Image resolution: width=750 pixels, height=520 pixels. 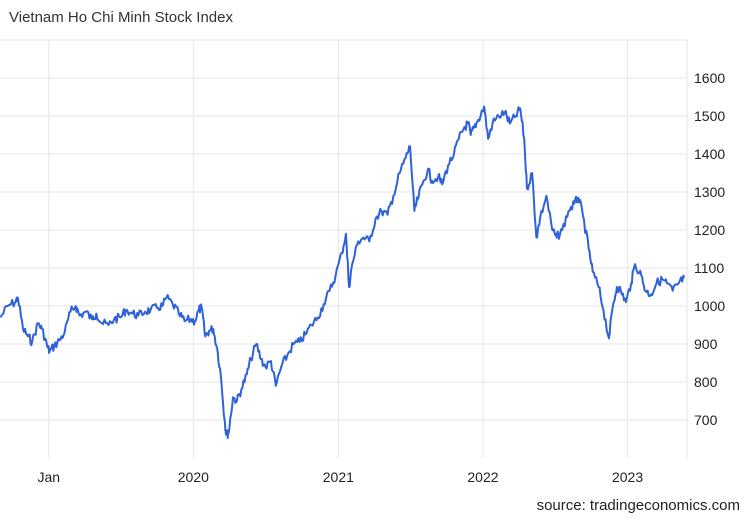 I want to click on y-tick-label: 700, so click(x=706, y=420).